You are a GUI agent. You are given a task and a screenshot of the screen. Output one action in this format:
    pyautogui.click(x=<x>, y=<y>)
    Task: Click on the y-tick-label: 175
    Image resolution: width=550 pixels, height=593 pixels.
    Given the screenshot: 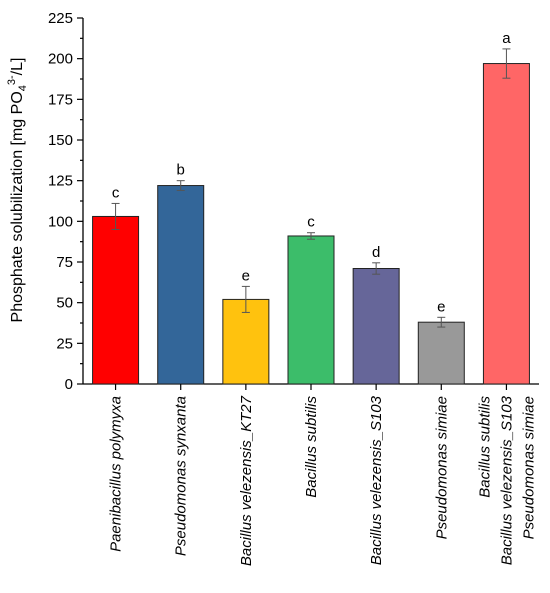 What is the action you would take?
    pyautogui.click(x=60, y=99)
    